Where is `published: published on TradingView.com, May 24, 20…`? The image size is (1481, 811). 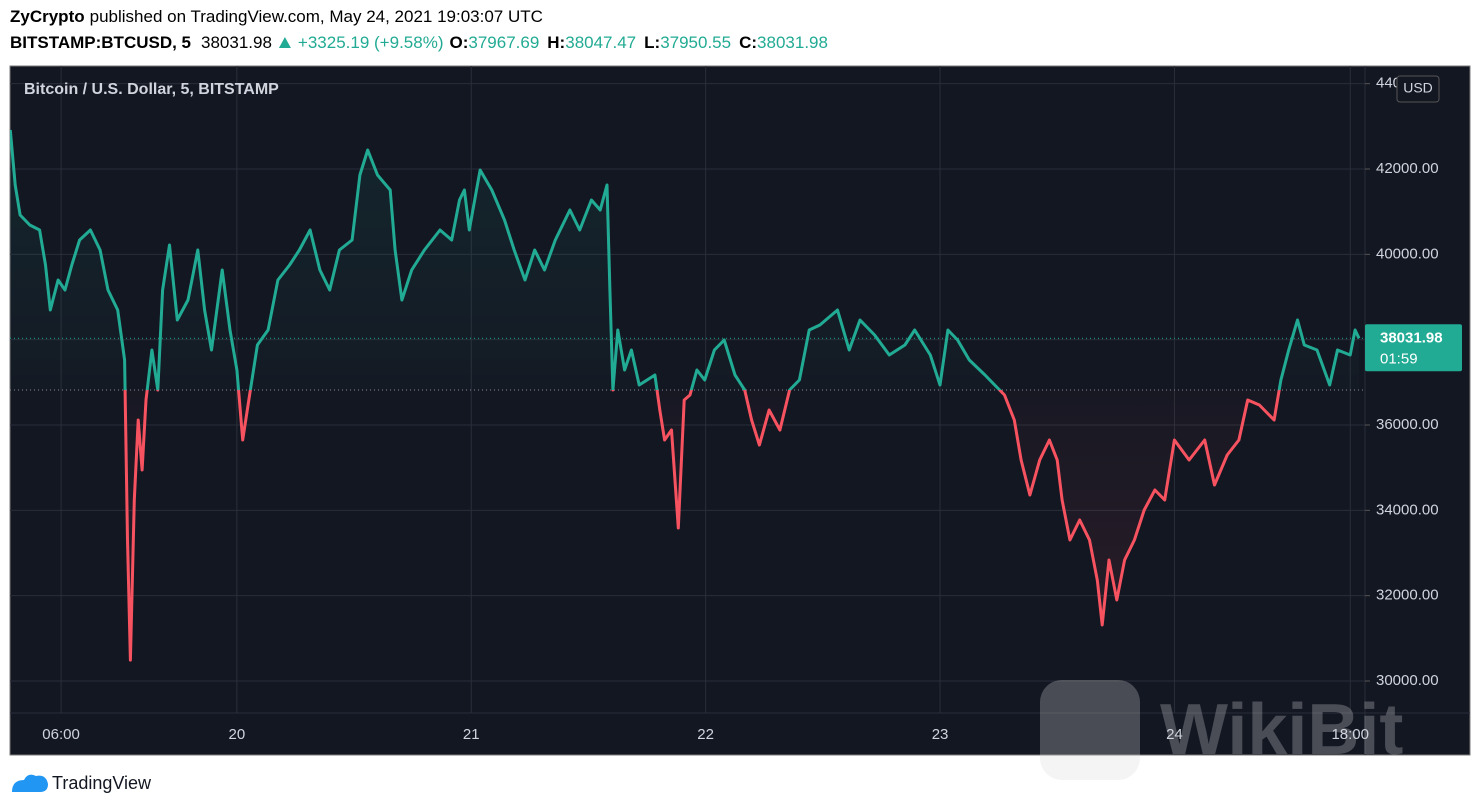
published: published on TradingView.com, May 24, 20… is located at coordinates (316, 16).